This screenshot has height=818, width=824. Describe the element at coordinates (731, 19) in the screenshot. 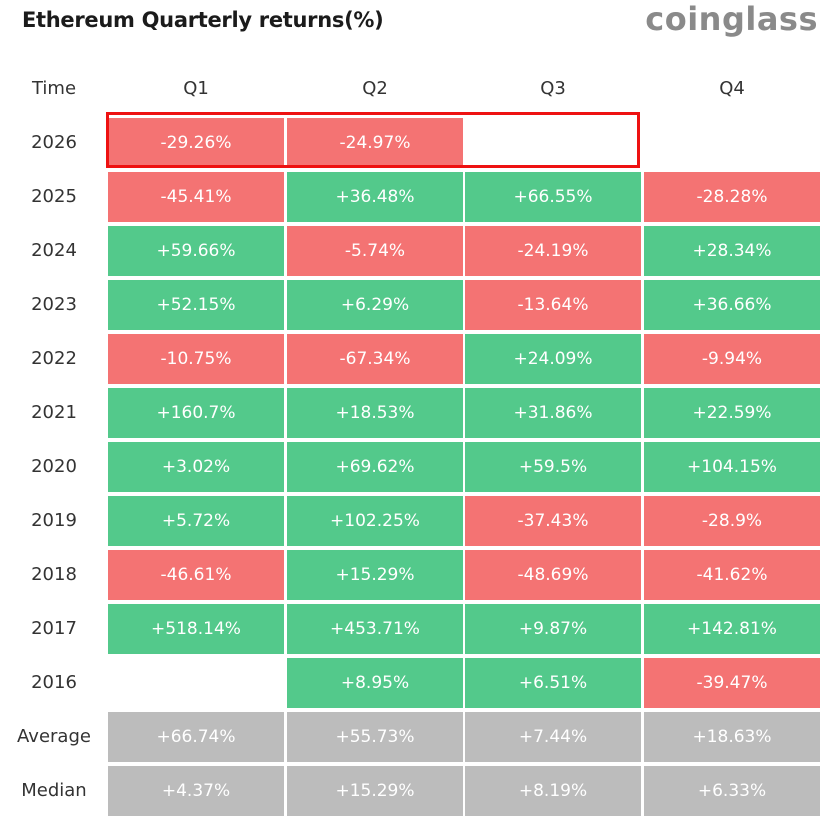

I see `brand-logo: coinglass` at that location.